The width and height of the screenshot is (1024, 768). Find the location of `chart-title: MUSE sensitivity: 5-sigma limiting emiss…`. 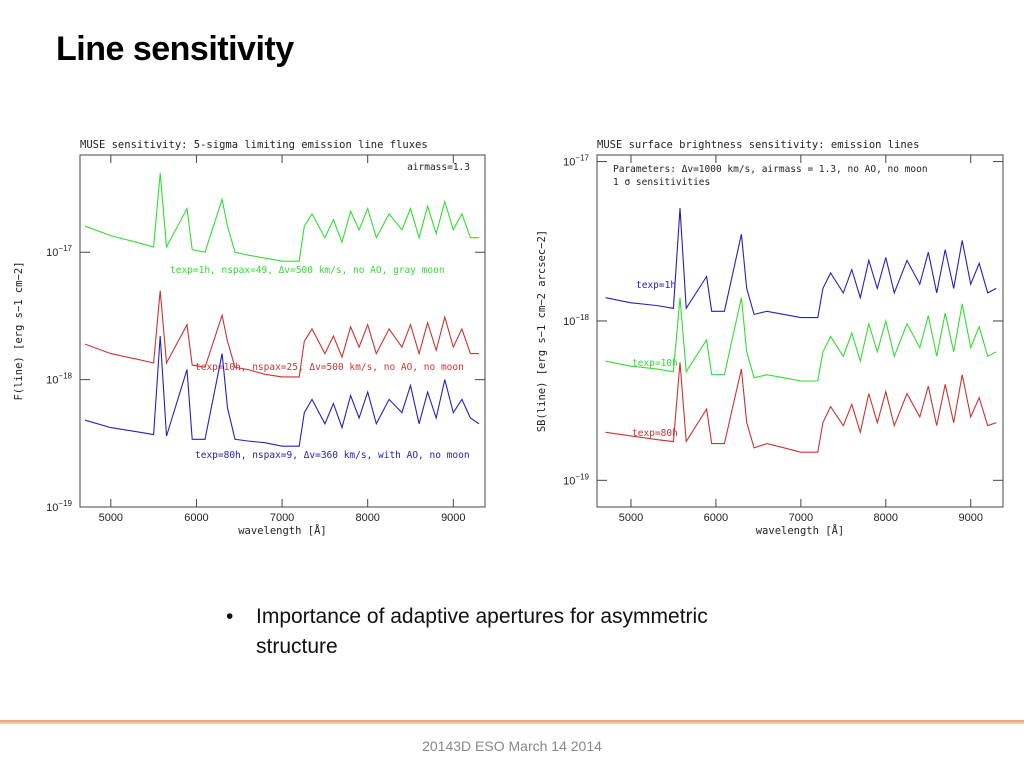

chart-title: MUSE sensitivity: 5-sigma limiting emiss… is located at coordinates (254, 145).